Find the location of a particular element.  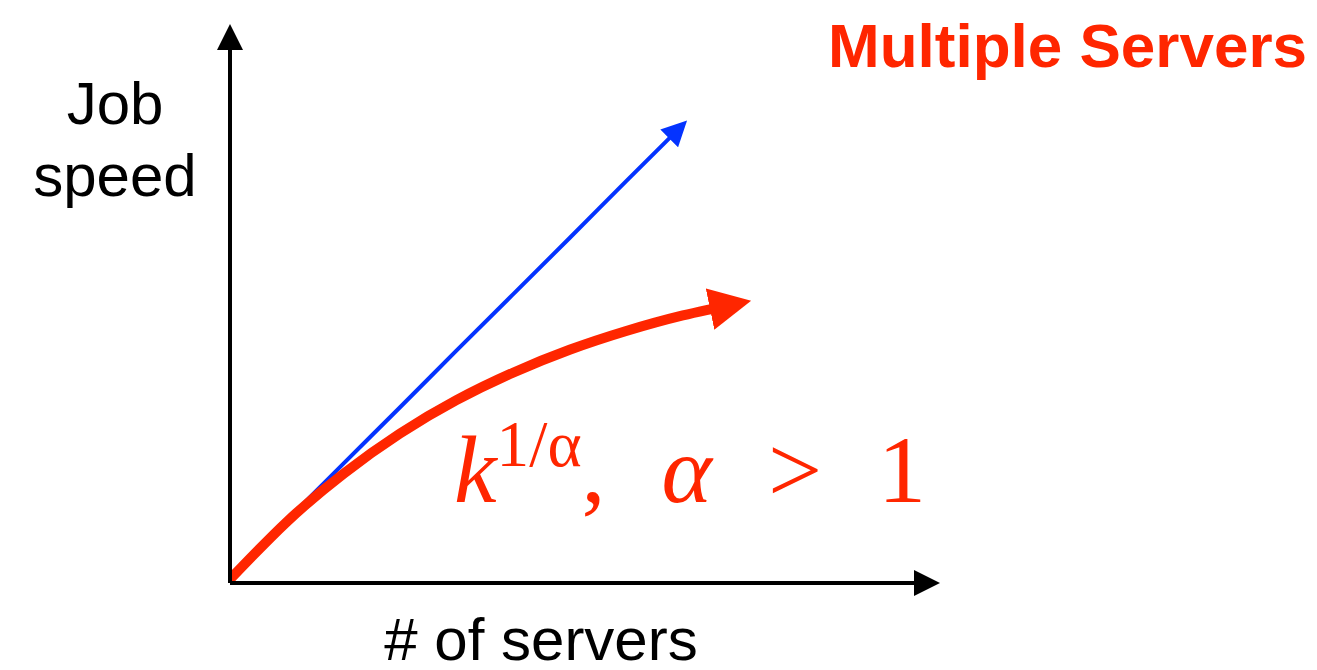

y-axis-title: Job speed is located at coordinates (115, 139).